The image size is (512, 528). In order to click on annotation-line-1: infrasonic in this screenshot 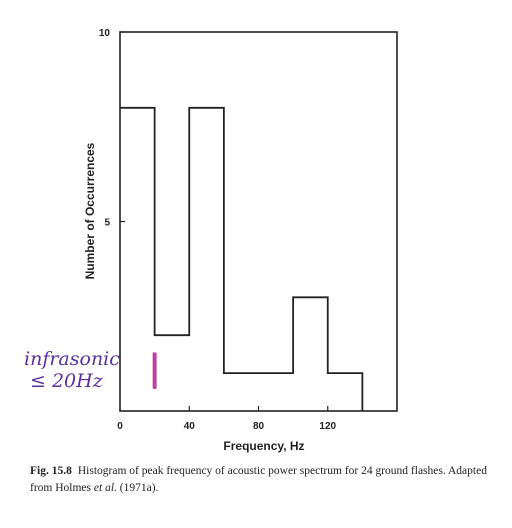, I will do `click(72, 359)`.